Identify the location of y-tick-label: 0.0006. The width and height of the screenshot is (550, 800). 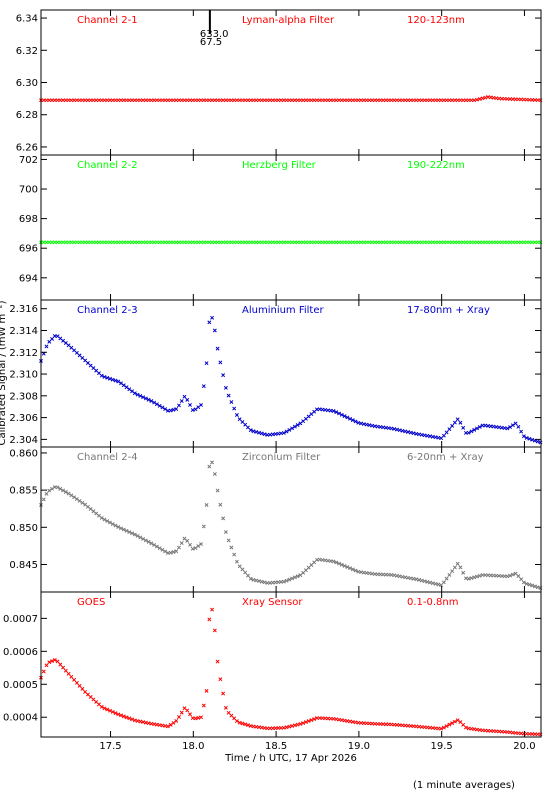
(20, 652).